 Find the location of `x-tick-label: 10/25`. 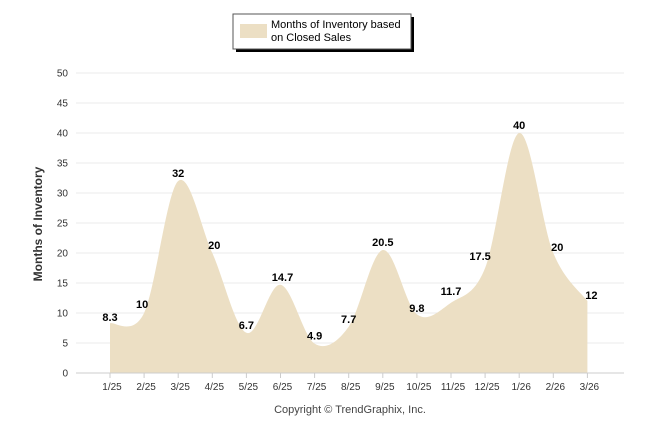

x-tick-label: 10/25 is located at coordinates (418, 387).